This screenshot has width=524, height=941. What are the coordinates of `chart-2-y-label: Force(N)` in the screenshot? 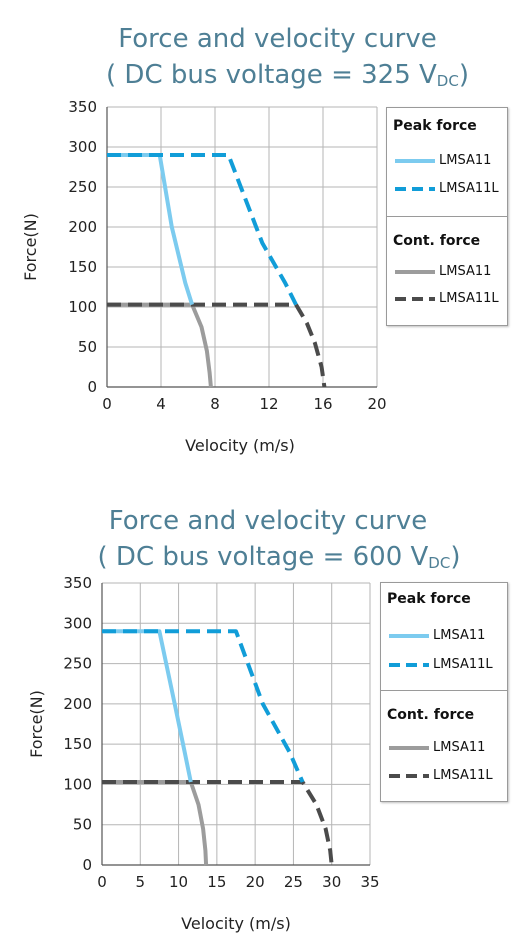 It's located at (36, 724).